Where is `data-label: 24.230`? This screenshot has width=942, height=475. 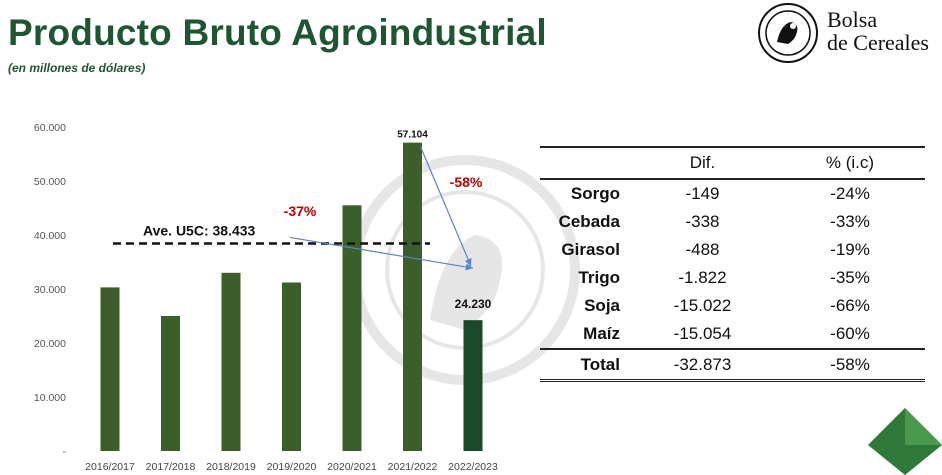
data-label: 24.230 is located at coordinates (473, 304).